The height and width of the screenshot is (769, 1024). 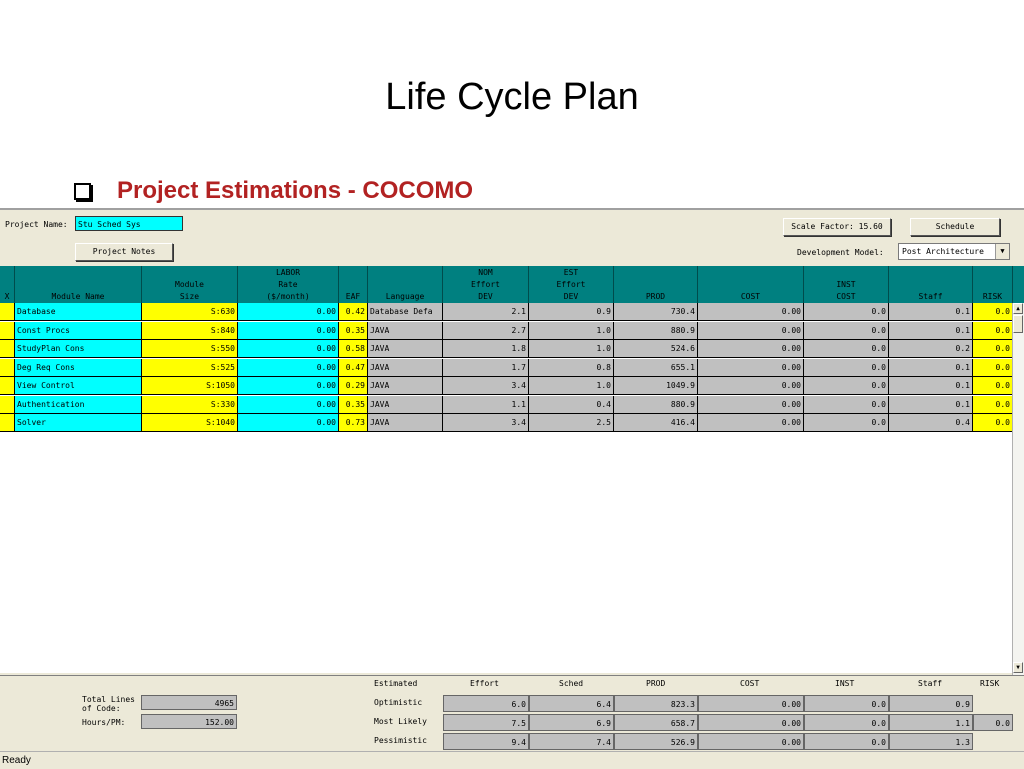 What do you see at coordinates (190, 367) in the screenshot?
I see `cell-module-size: S:525` at bounding box center [190, 367].